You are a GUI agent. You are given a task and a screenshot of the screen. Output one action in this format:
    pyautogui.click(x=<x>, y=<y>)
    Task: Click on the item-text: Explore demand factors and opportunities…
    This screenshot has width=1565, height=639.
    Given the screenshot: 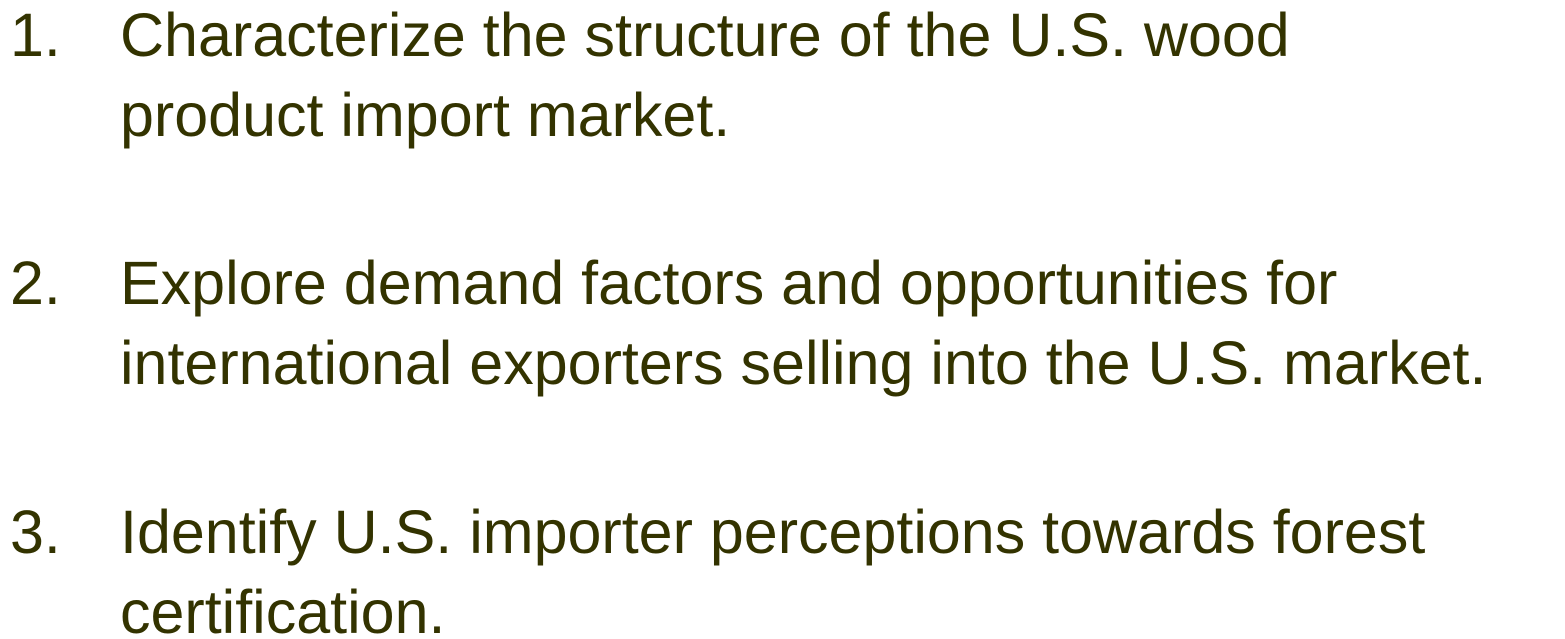 What is the action you would take?
    pyautogui.click(x=728, y=283)
    